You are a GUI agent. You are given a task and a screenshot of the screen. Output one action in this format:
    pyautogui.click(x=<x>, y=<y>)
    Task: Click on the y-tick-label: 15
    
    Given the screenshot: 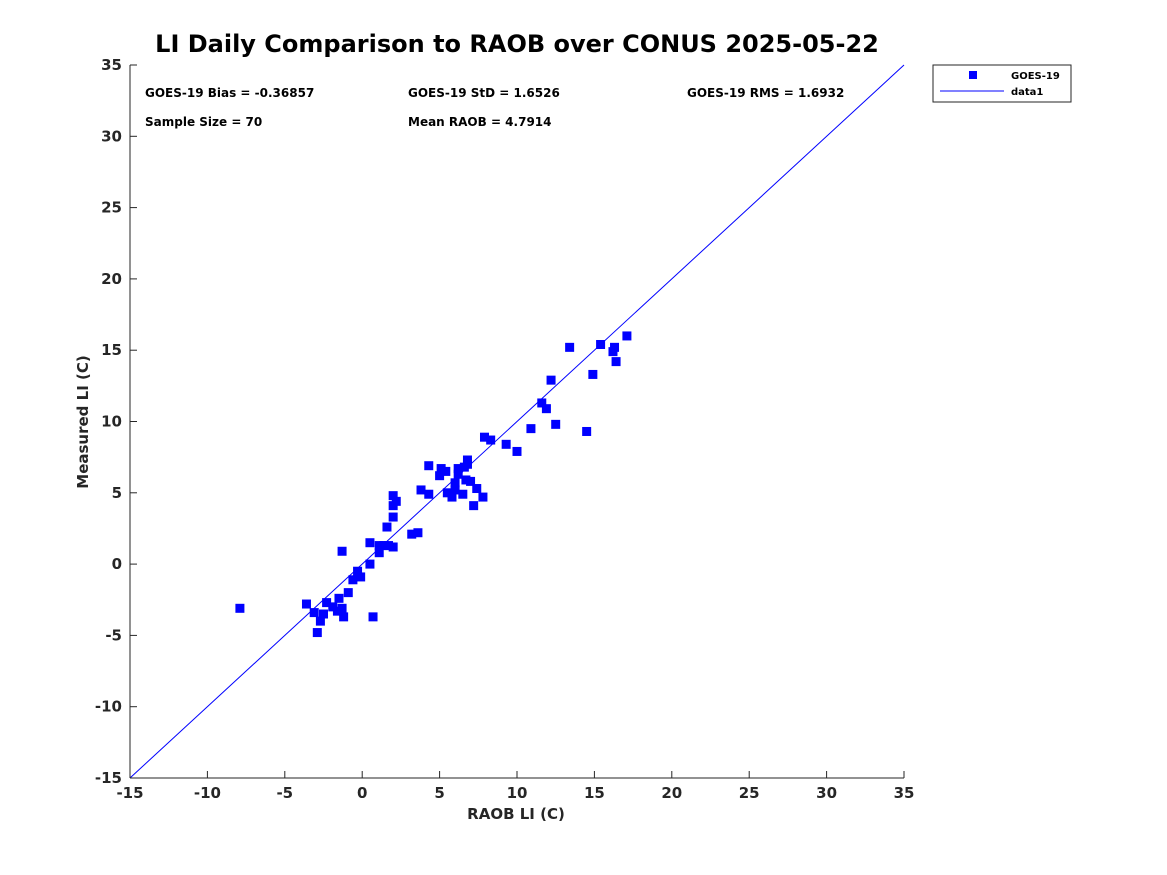 What is the action you would take?
    pyautogui.click(x=111, y=350)
    